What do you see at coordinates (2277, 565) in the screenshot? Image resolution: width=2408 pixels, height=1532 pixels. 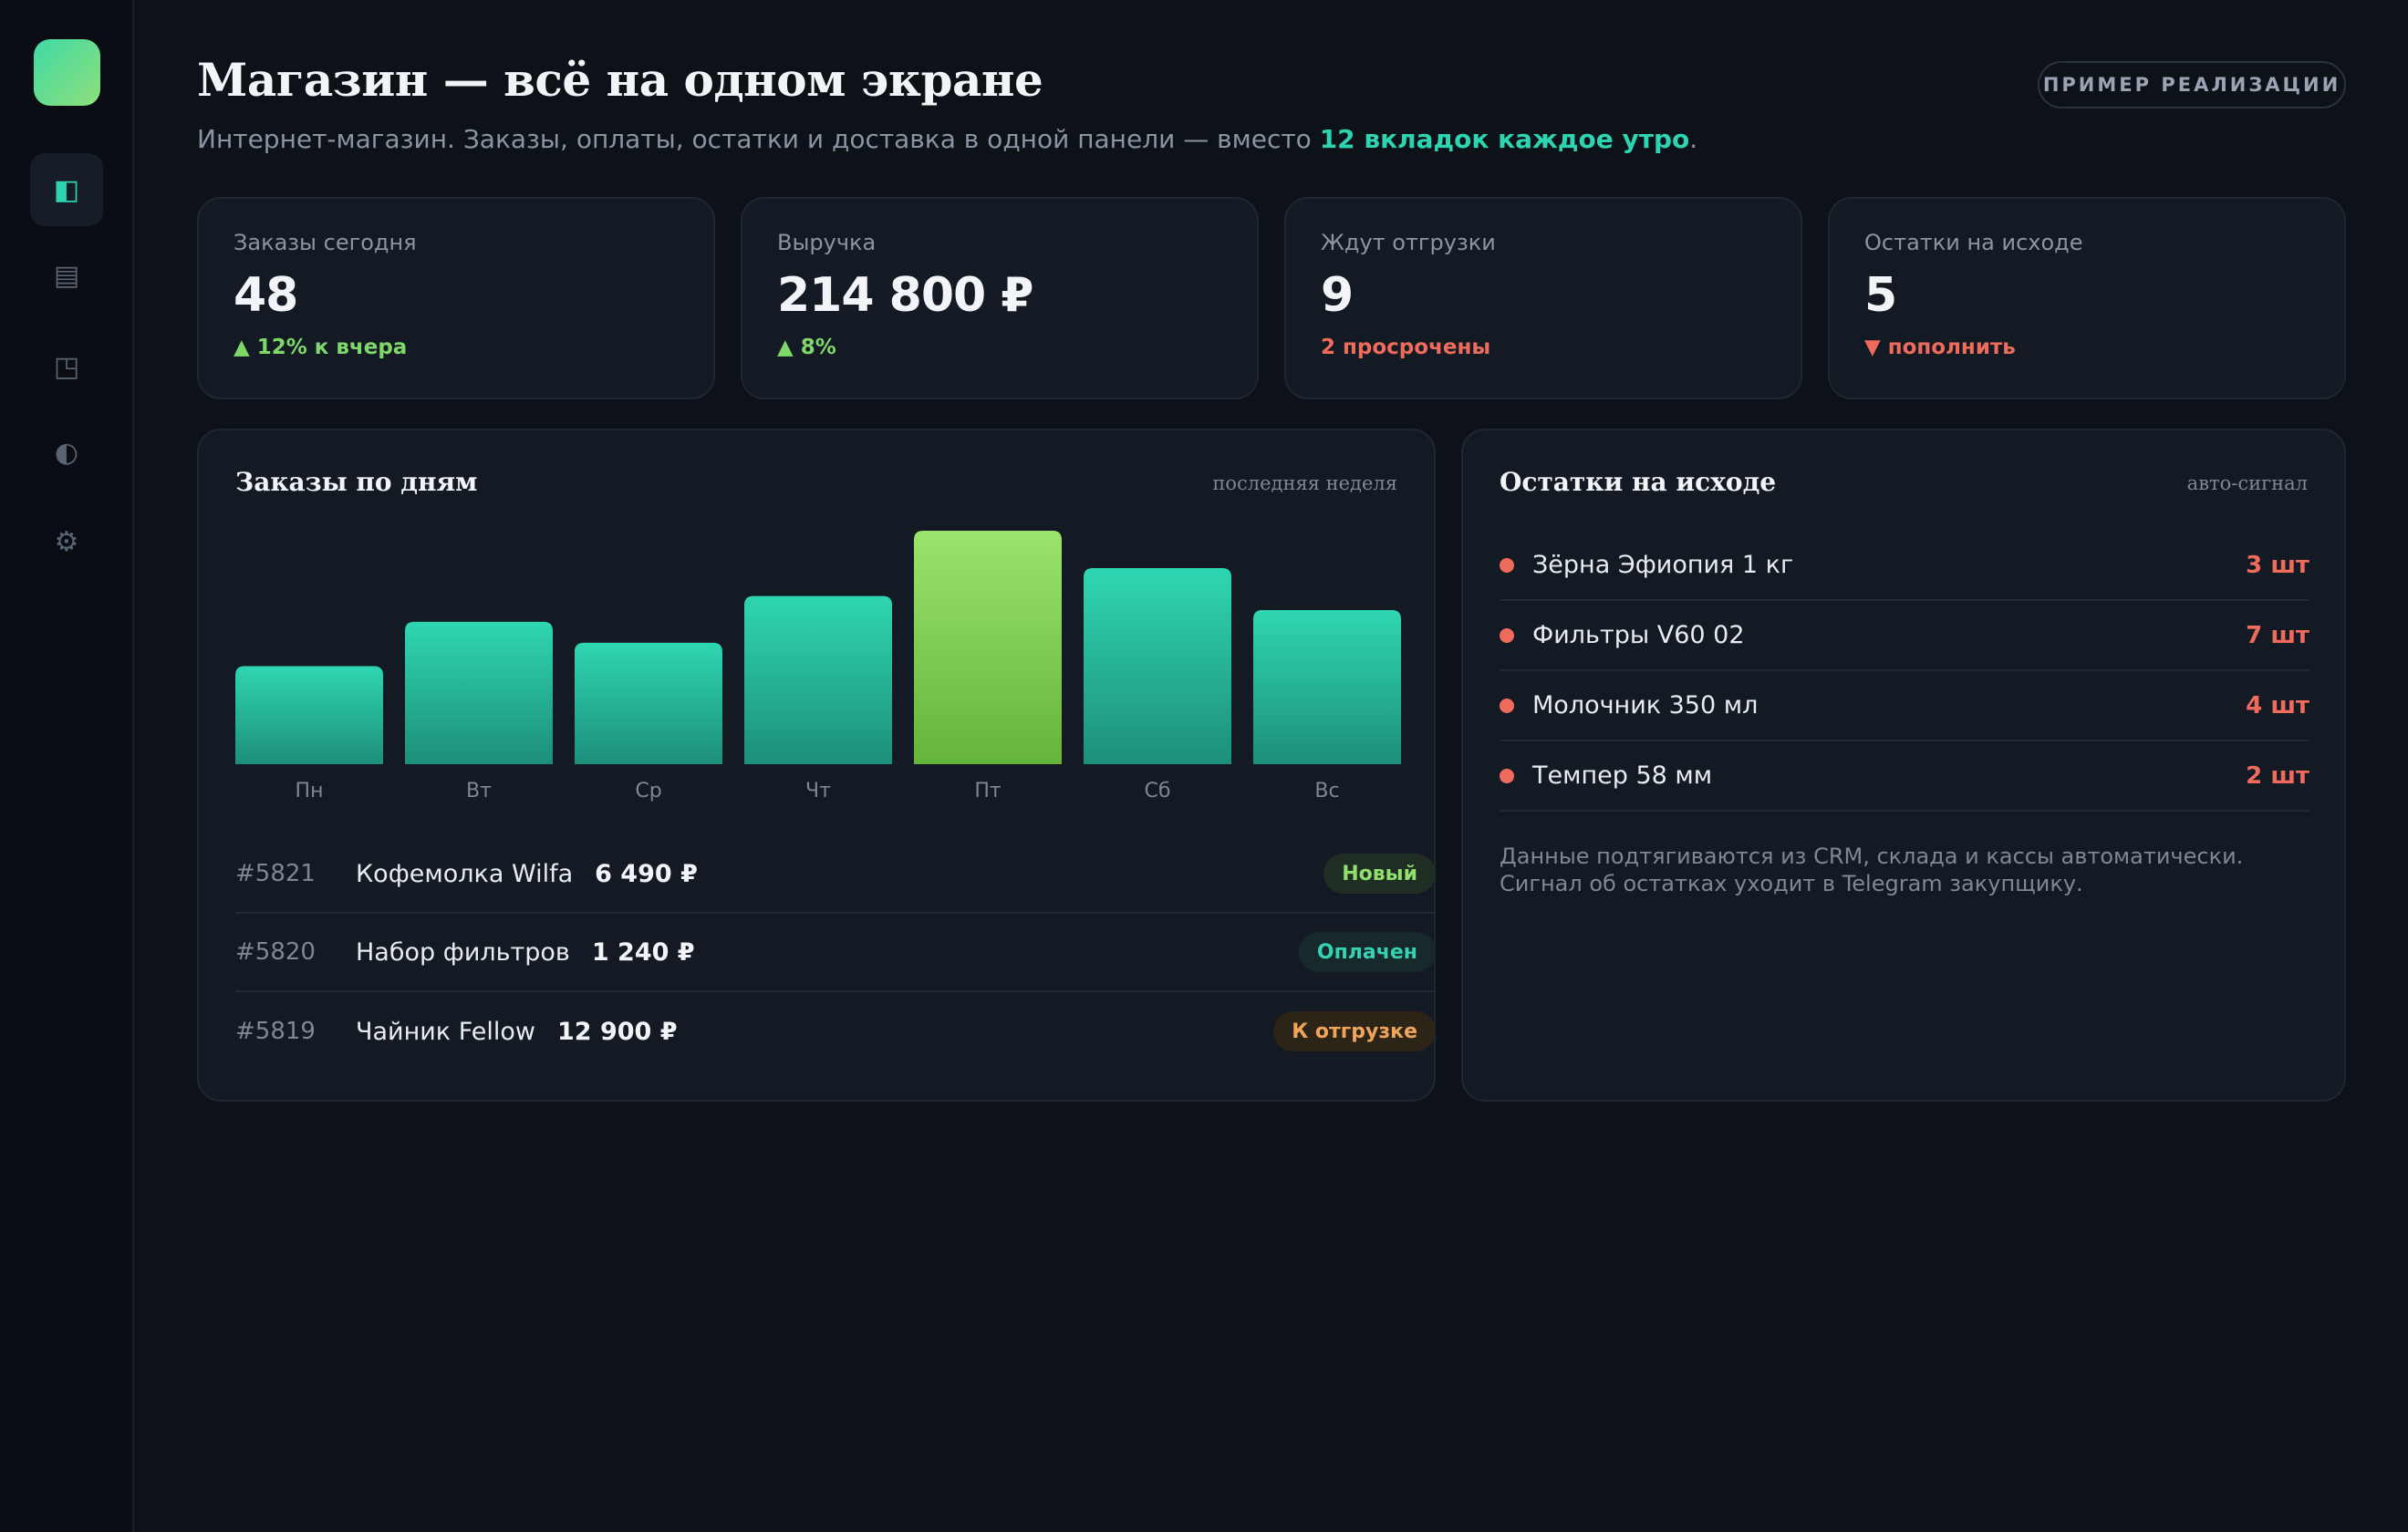 I see `stock-item-qty: 3 шт` at bounding box center [2277, 565].